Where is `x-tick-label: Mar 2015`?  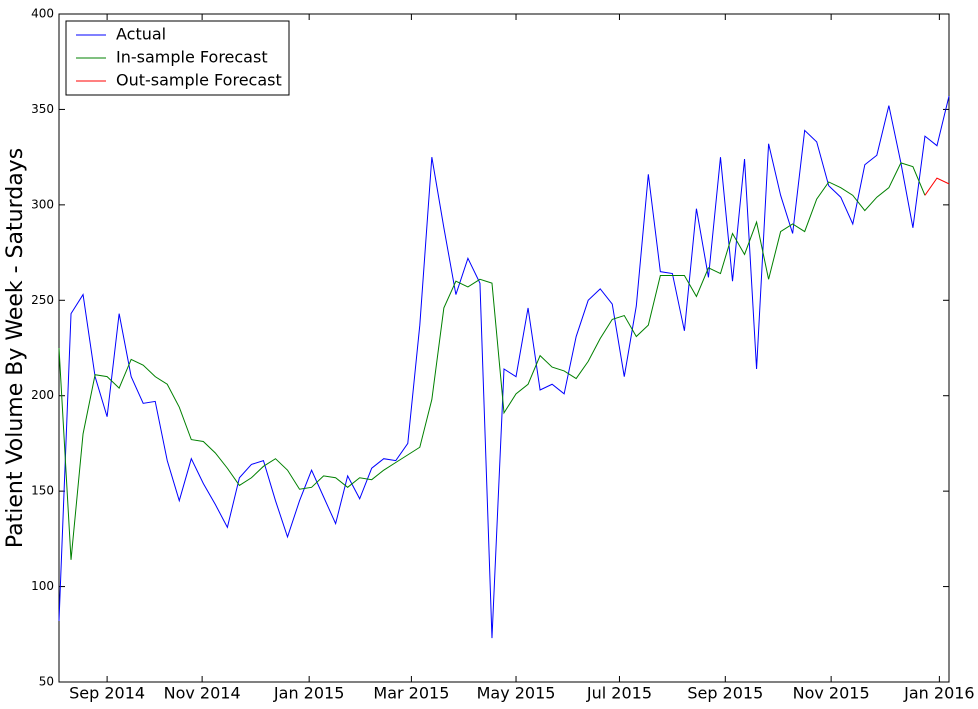 x-tick-label: Mar 2015 is located at coordinates (411, 693).